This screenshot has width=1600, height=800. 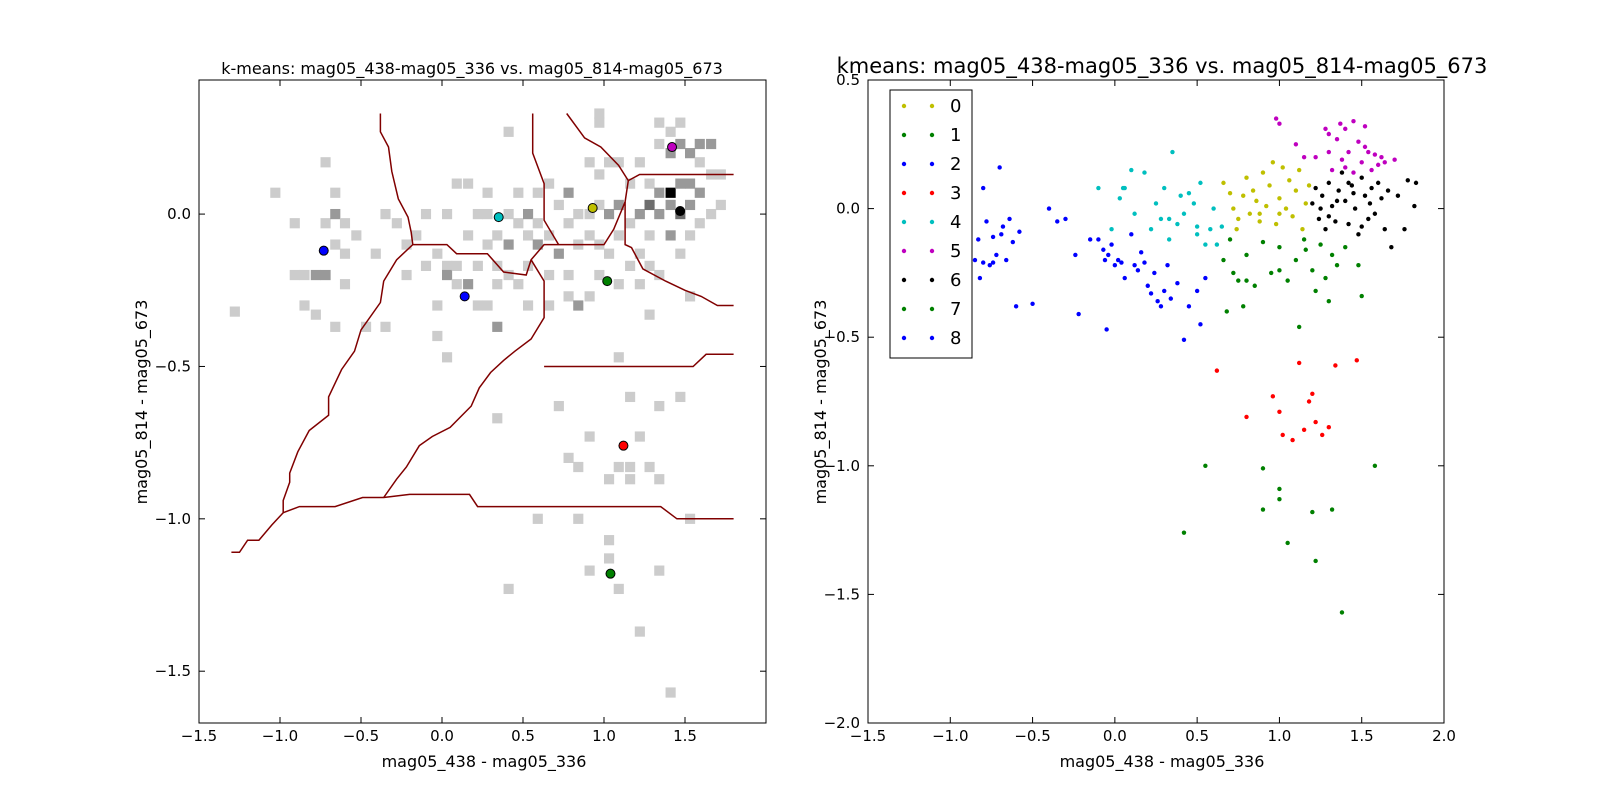 What do you see at coordinates (1362, 736) in the screenshot?
I see `right-x-tick-label: 1.5` at bounding box center [1362, 736].